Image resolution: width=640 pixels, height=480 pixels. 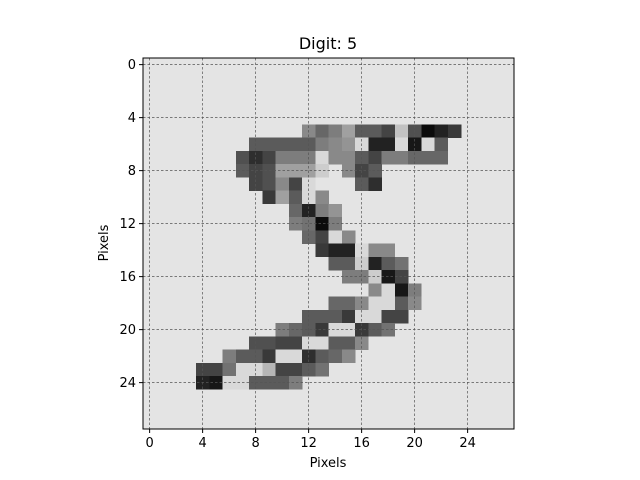 What do you see at coordinates (255, 443) in the screenshot?
I see `x-tick-label: 8` at bounding box center [255, 443].